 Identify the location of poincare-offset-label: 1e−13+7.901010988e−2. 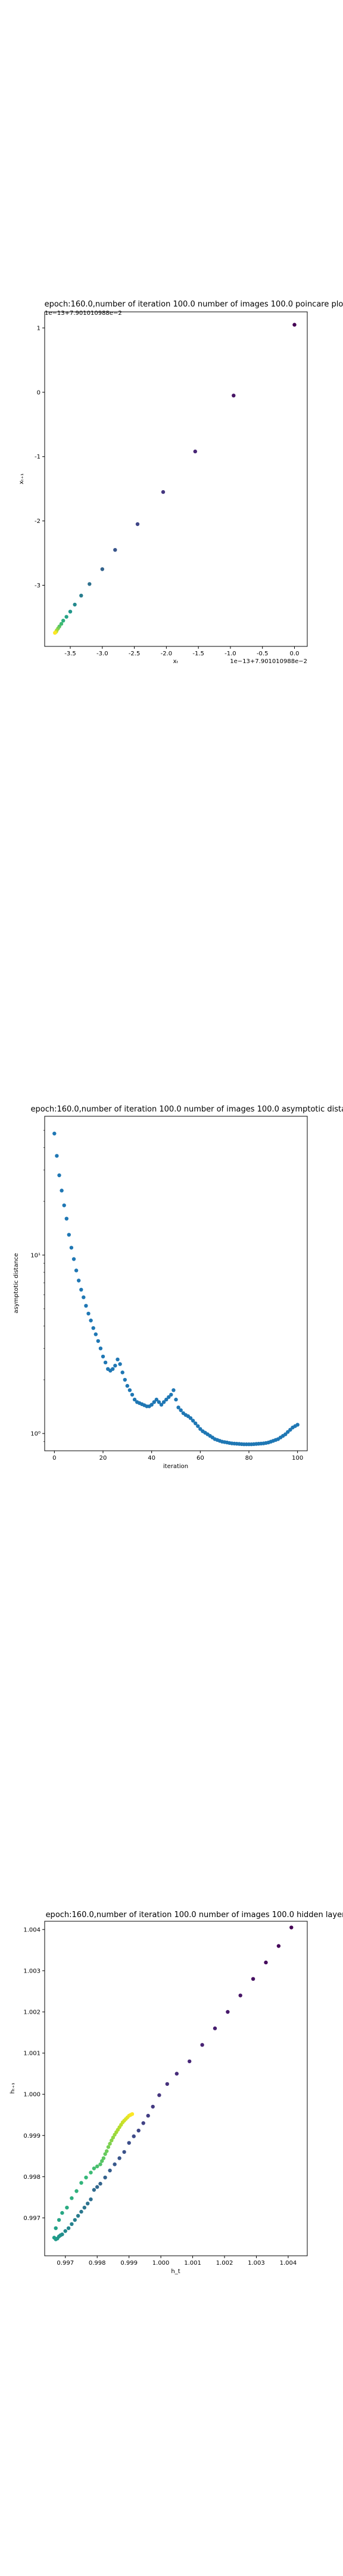
(269, 661).